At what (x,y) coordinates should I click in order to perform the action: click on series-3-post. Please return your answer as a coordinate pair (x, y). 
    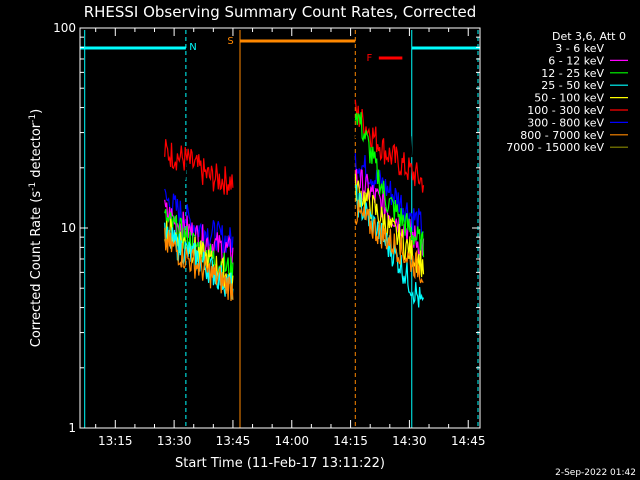
    Looking at the image, I should click on (389, 212).